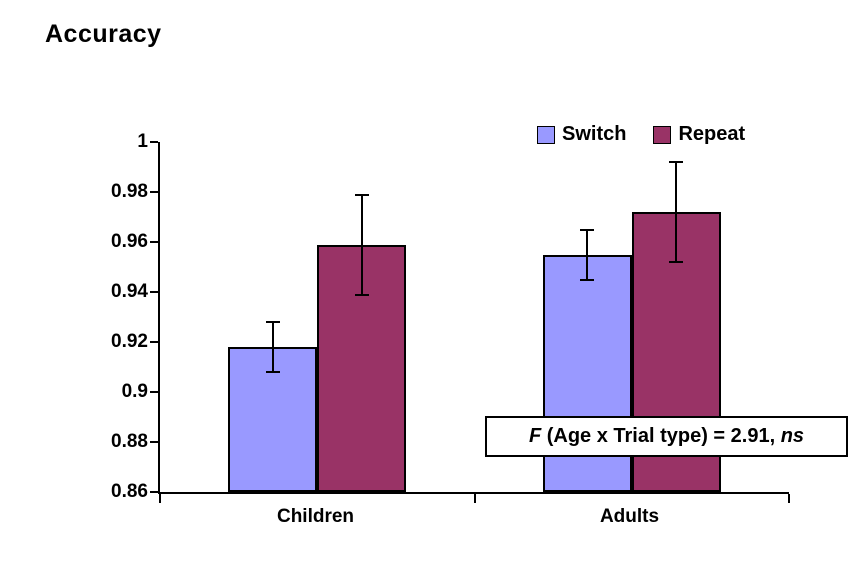  What do you see at coordinates (641, 134) in the screenshot?
I see `legend: Switch Repeat` at bounding box center [641, 134].